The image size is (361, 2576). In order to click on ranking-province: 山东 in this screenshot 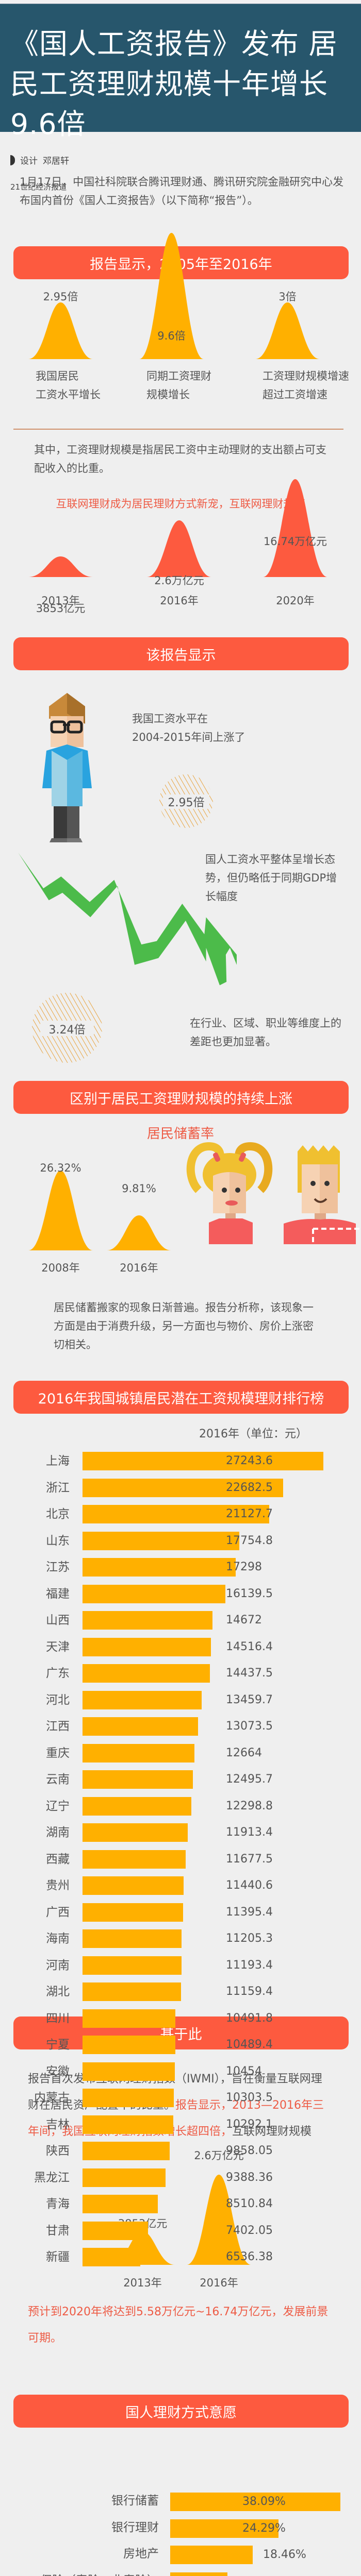, I will do `click(58, 1541)`.